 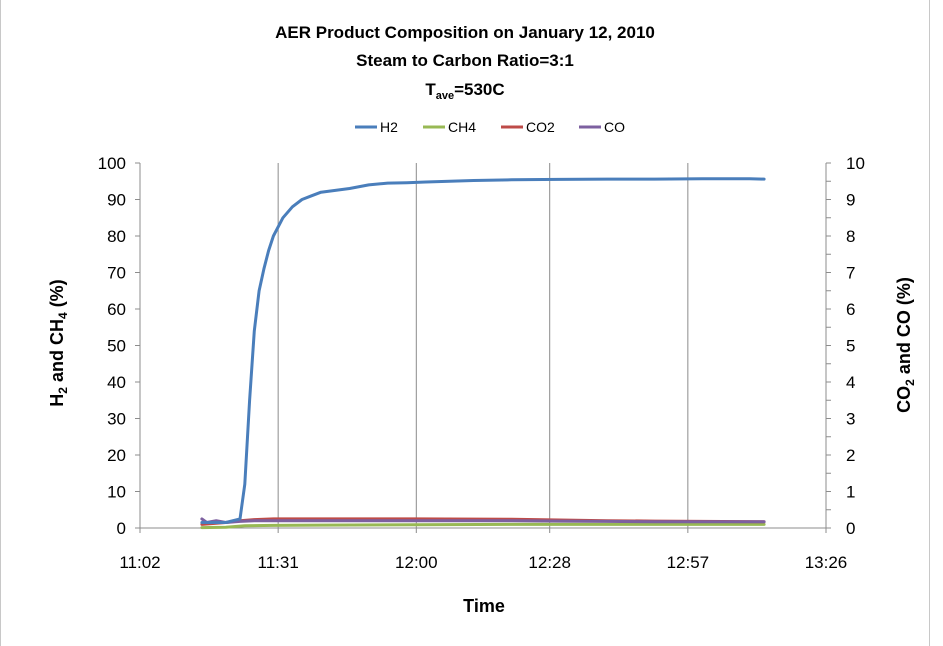 What do you see at coordinates (57, 295) in the screenshot?
I see `ylabel-left-c: (%)` at bounding box center [57, 295].